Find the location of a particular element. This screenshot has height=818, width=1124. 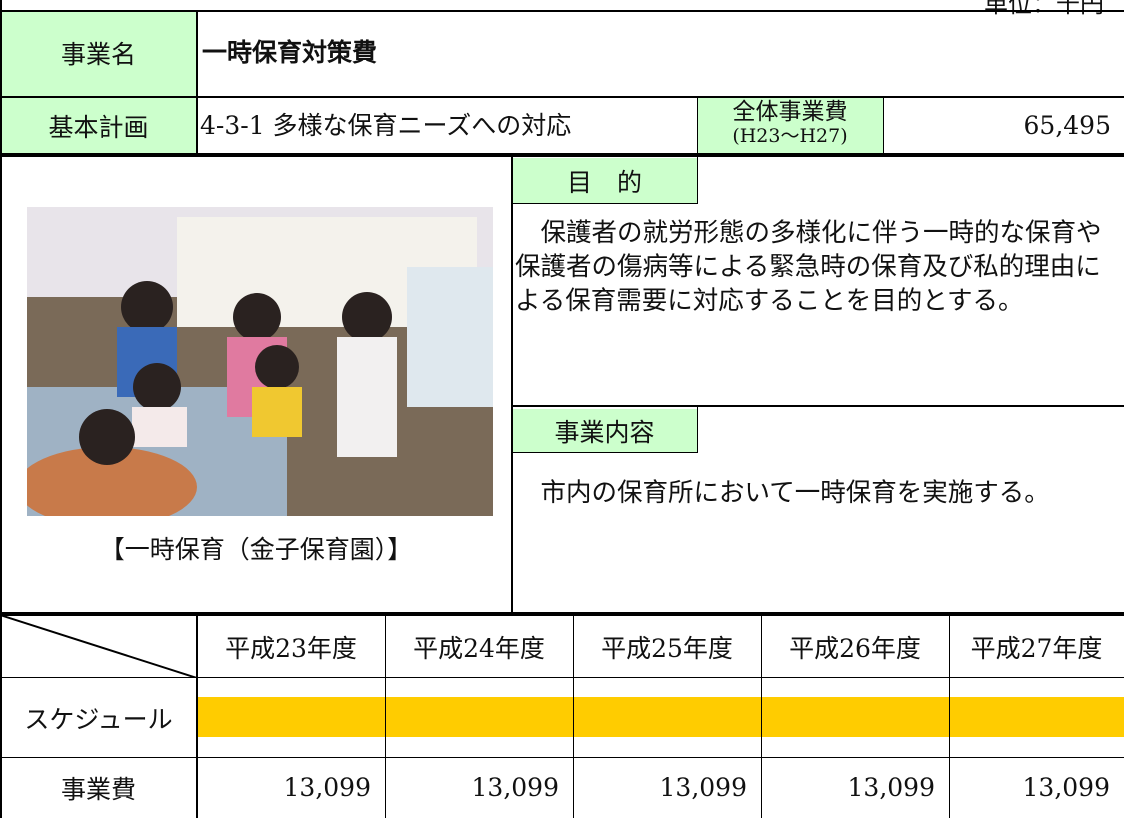

total-label: 全体事業費 (H23～H27) is located at coordinates (790, 125).